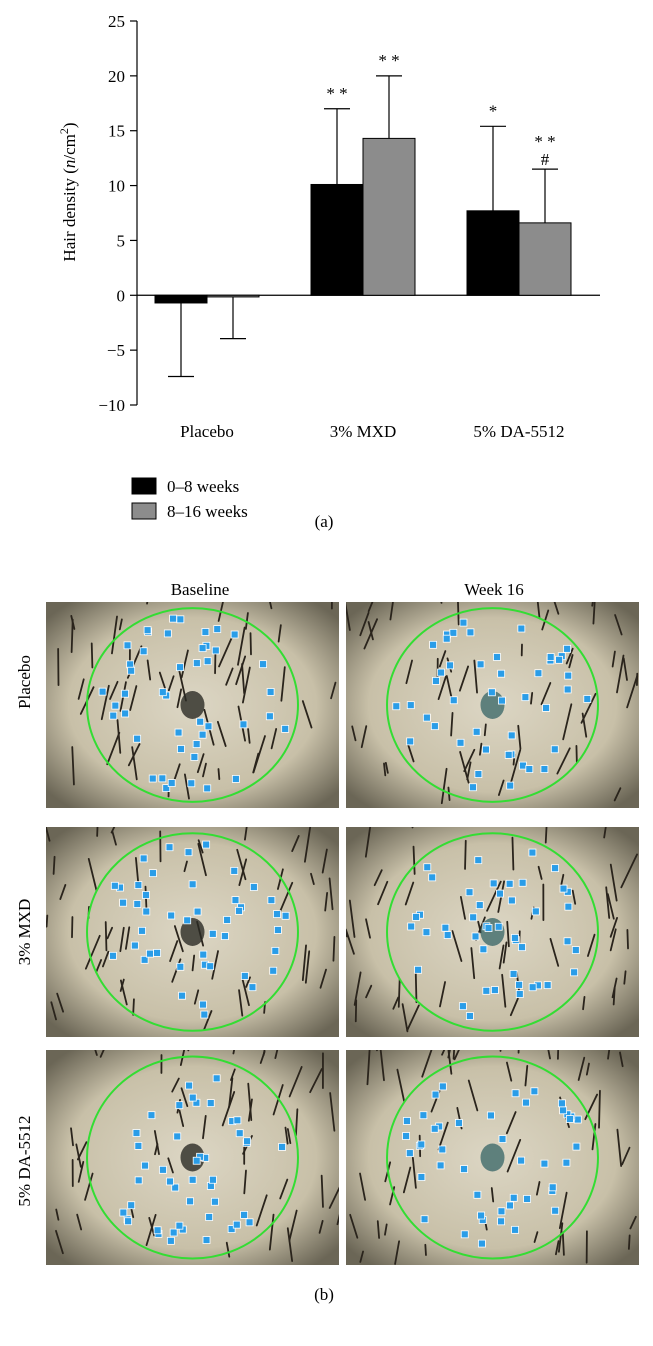  Describe the element at coordinates (363, 431) in the screenshot. I see `category-label: 3% MXD` at that location.